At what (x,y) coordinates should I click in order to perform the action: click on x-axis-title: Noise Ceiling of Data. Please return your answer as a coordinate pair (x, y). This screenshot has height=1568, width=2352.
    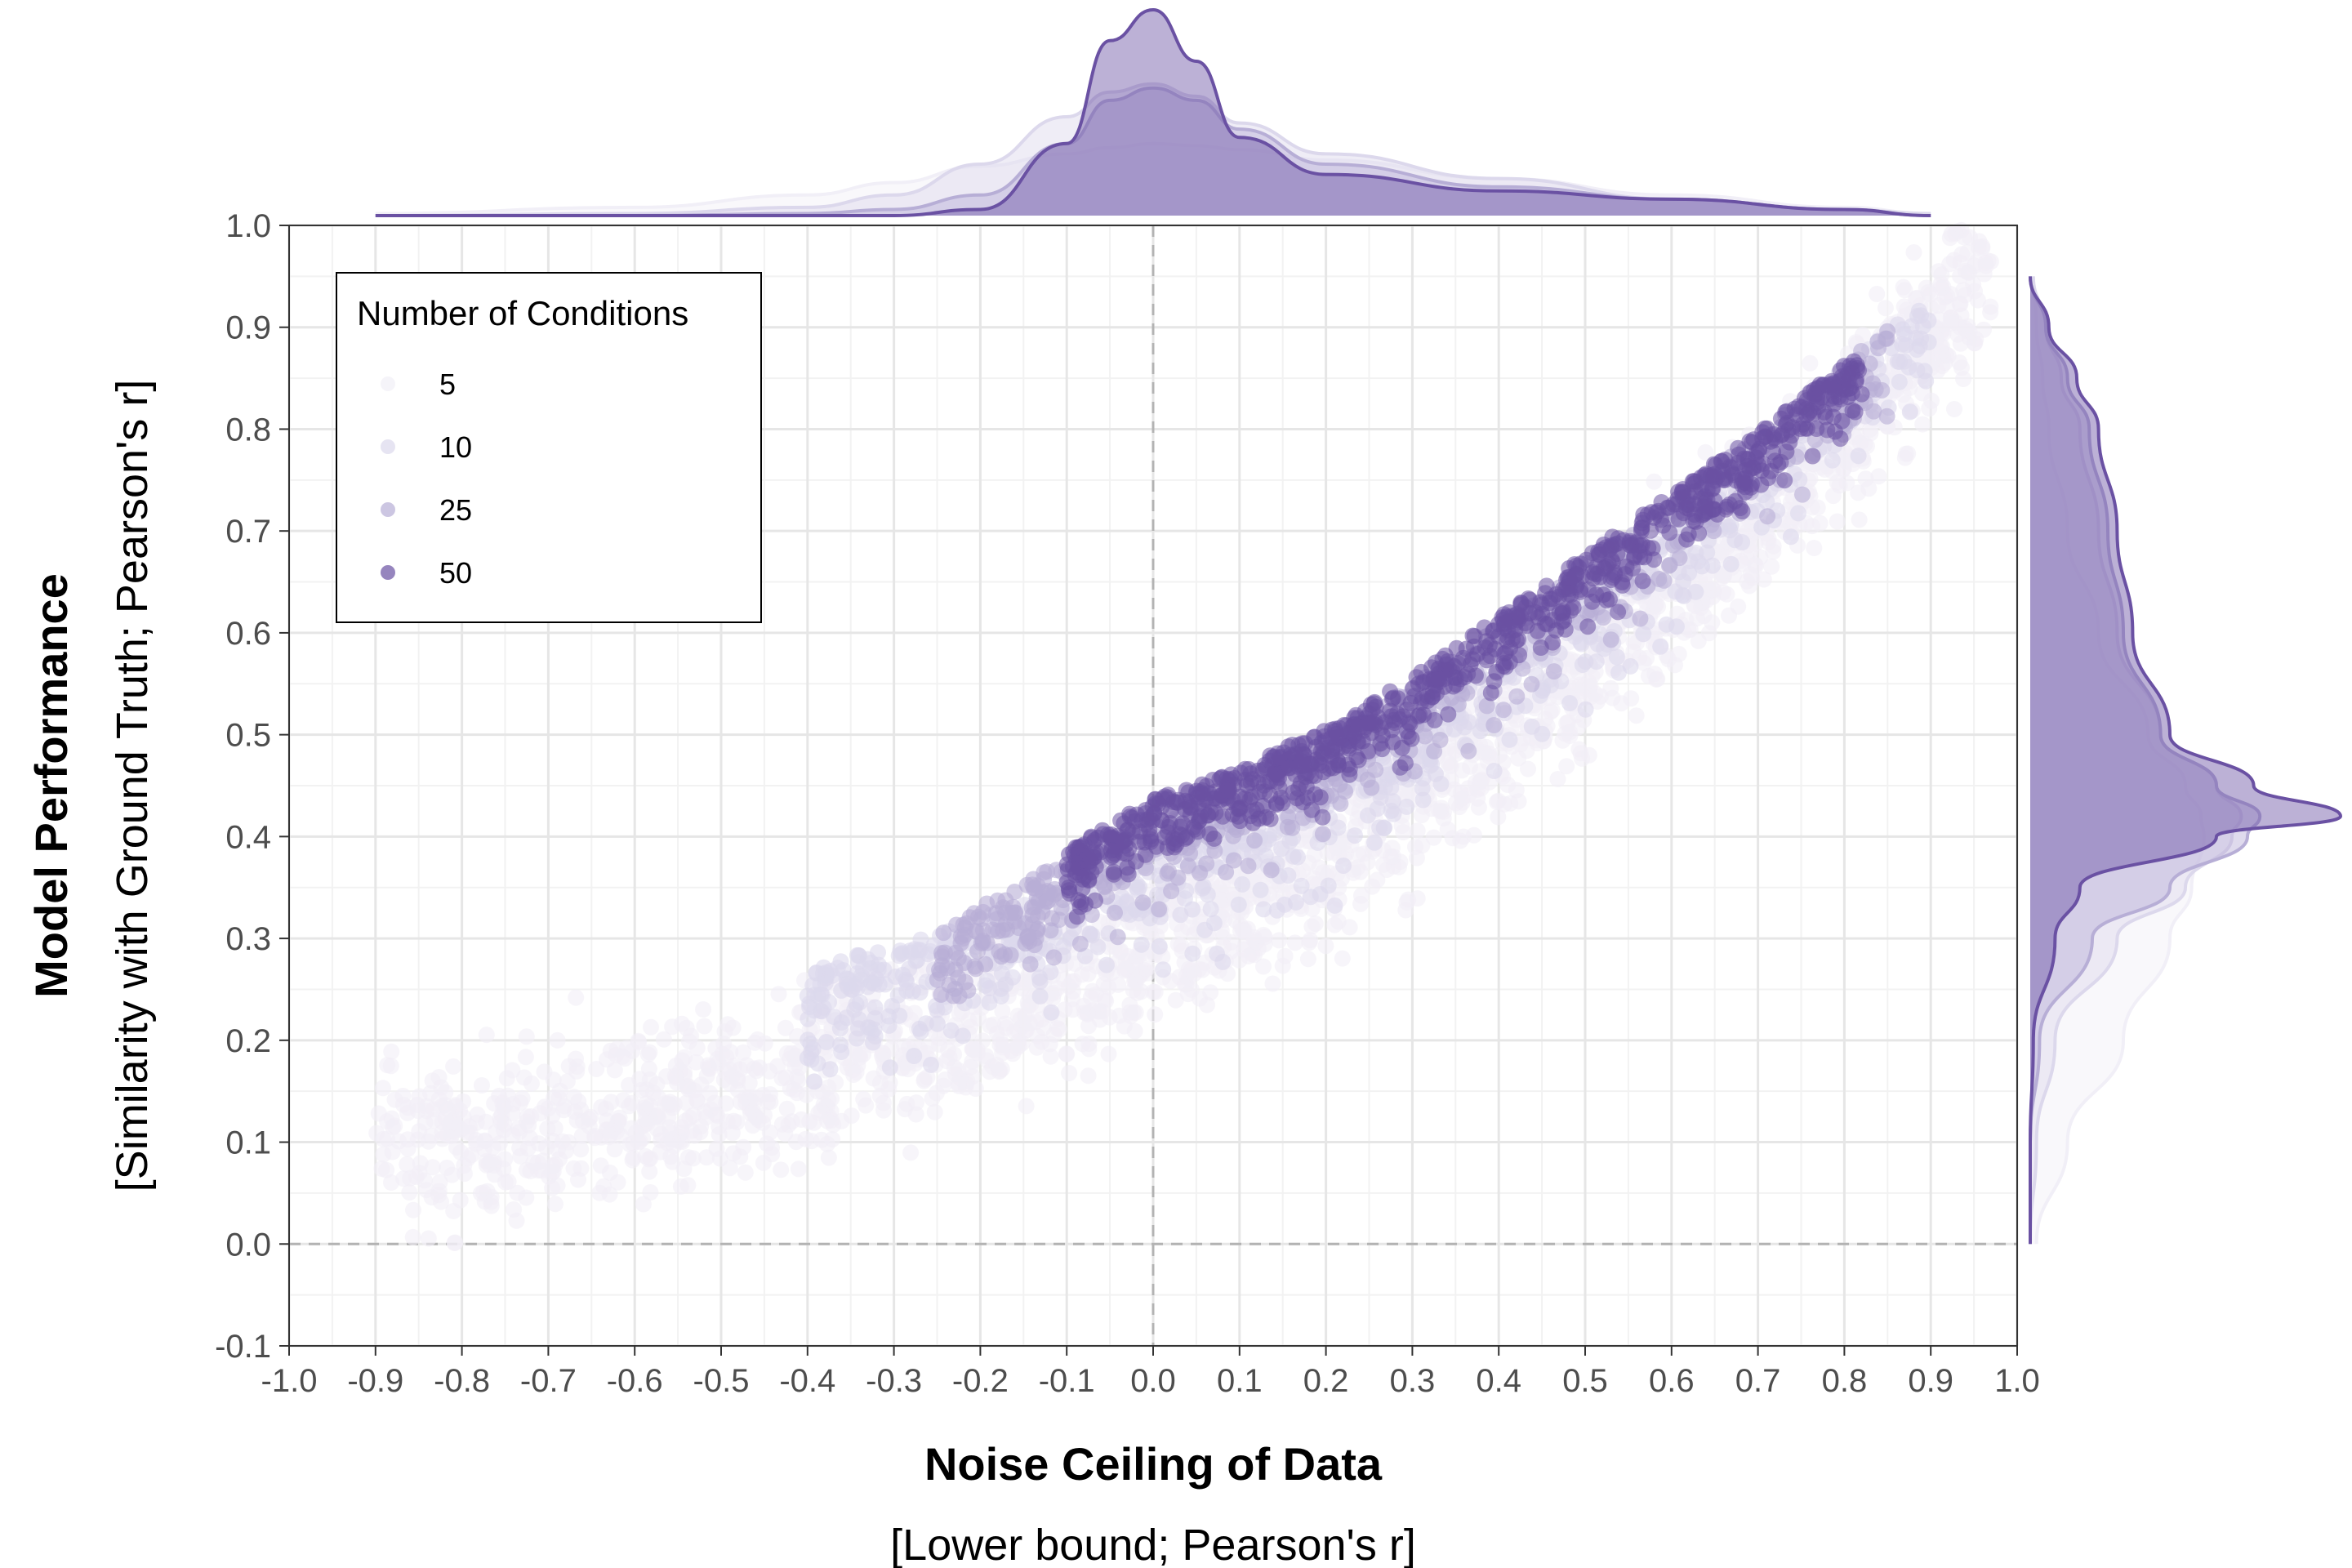
    Looking at the image, I should click on (1153, 1464).